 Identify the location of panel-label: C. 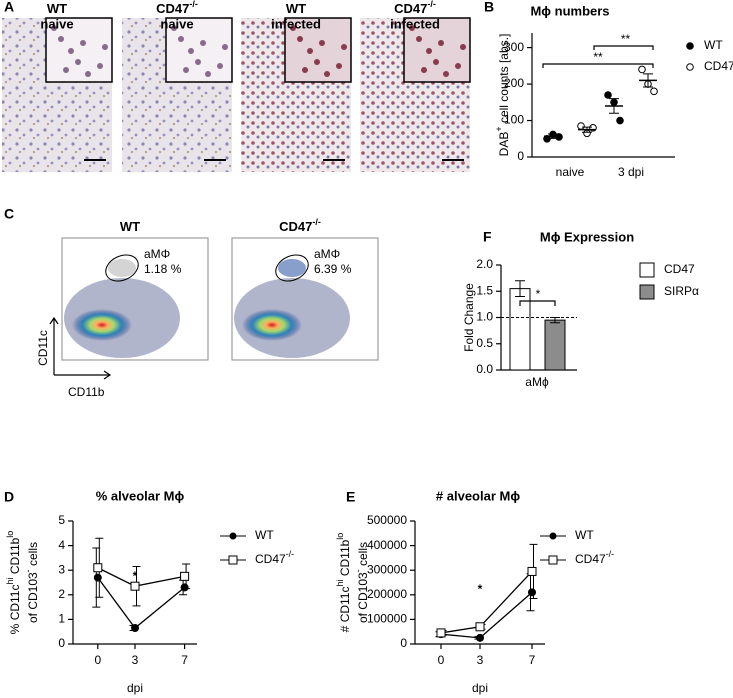
(9, 214).